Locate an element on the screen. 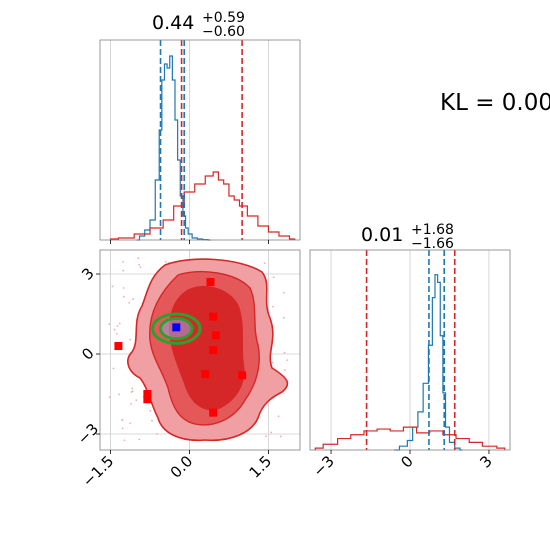 The image size is (550, 550). x-tick-label: 1.5 is located at coordinates (261, 467).